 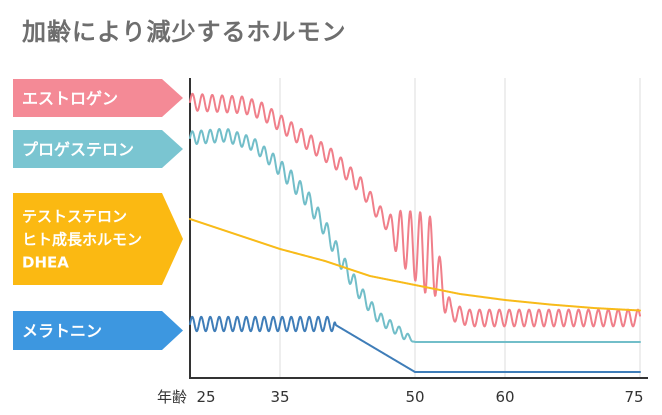 I want to click on legend-text-2-0: テストステロン, so click(x=74, y=216).